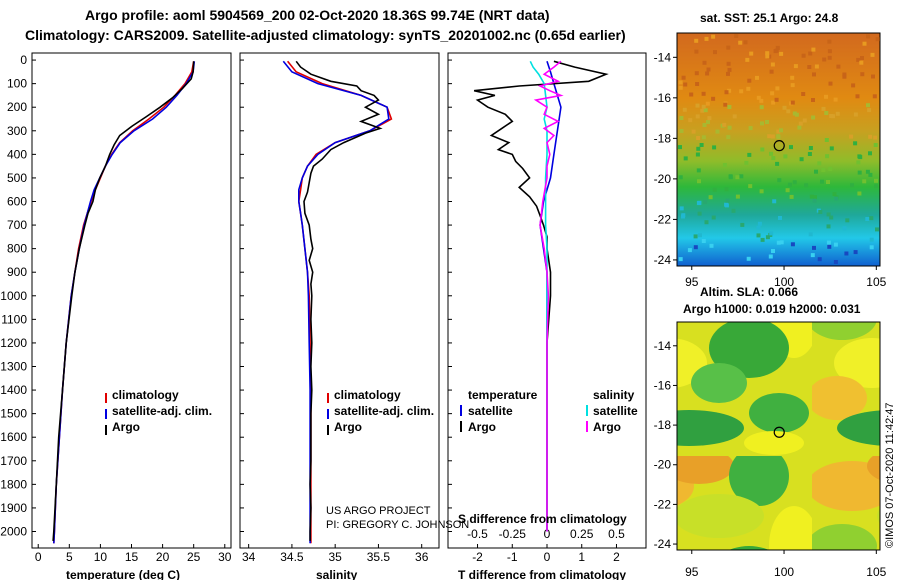  I want to click on legend-label-argo: Argo, so click(348, 427).